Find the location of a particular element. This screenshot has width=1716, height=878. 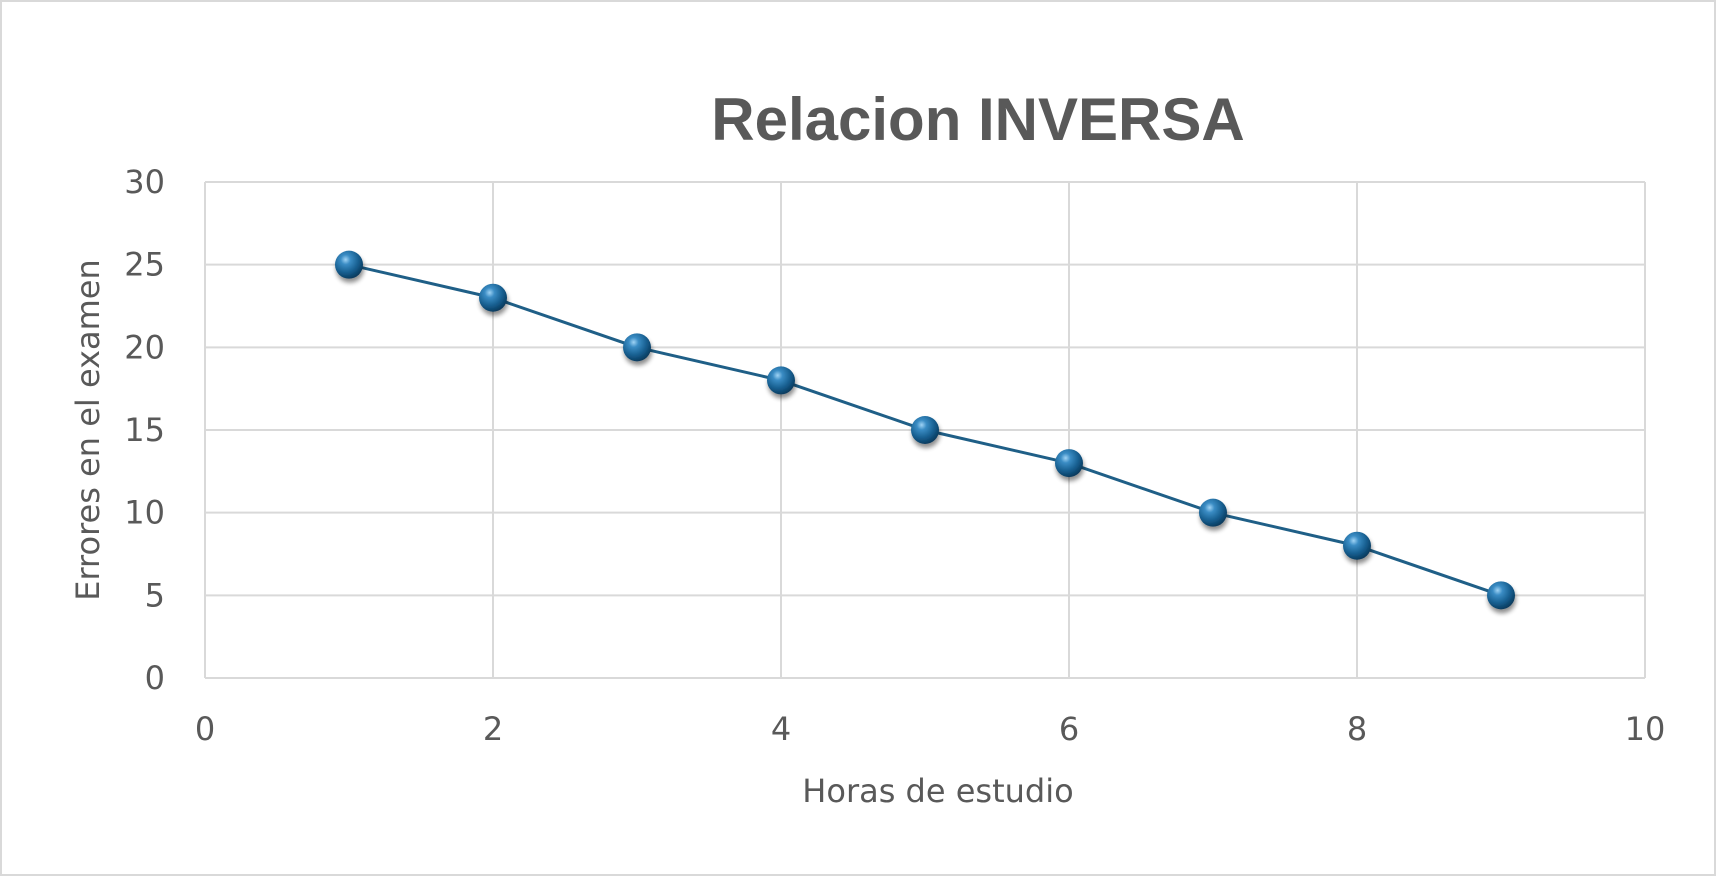

y-tick-label: 0 is located at coordinates (155, 678).